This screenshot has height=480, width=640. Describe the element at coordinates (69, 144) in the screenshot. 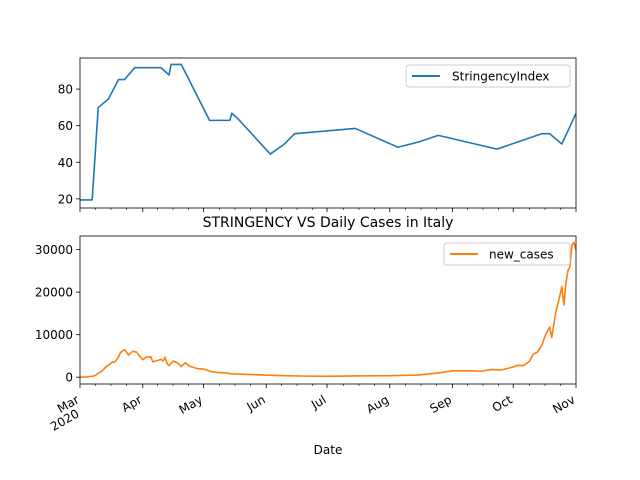

I see `stringency-y-ticks: 20 40 60 80` at that location.